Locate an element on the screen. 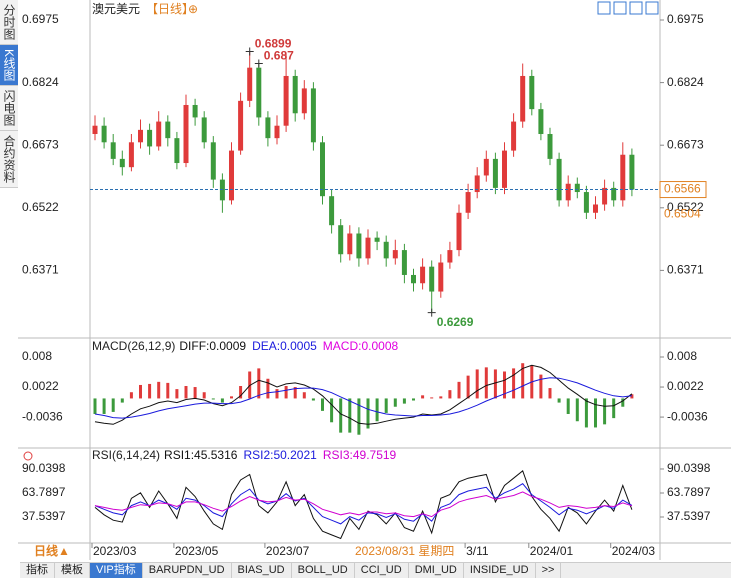  y-tick-label: 0.0022 is located at coordinates (40, 386).